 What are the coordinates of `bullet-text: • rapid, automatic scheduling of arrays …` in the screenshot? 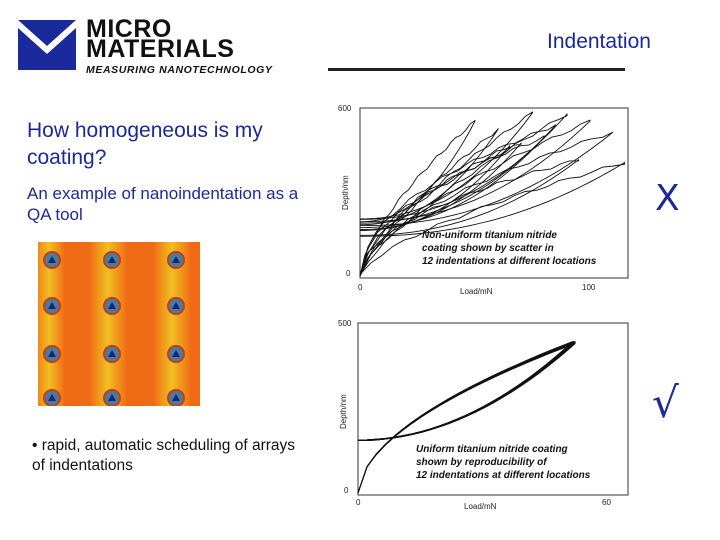 It's located at (164, 455).